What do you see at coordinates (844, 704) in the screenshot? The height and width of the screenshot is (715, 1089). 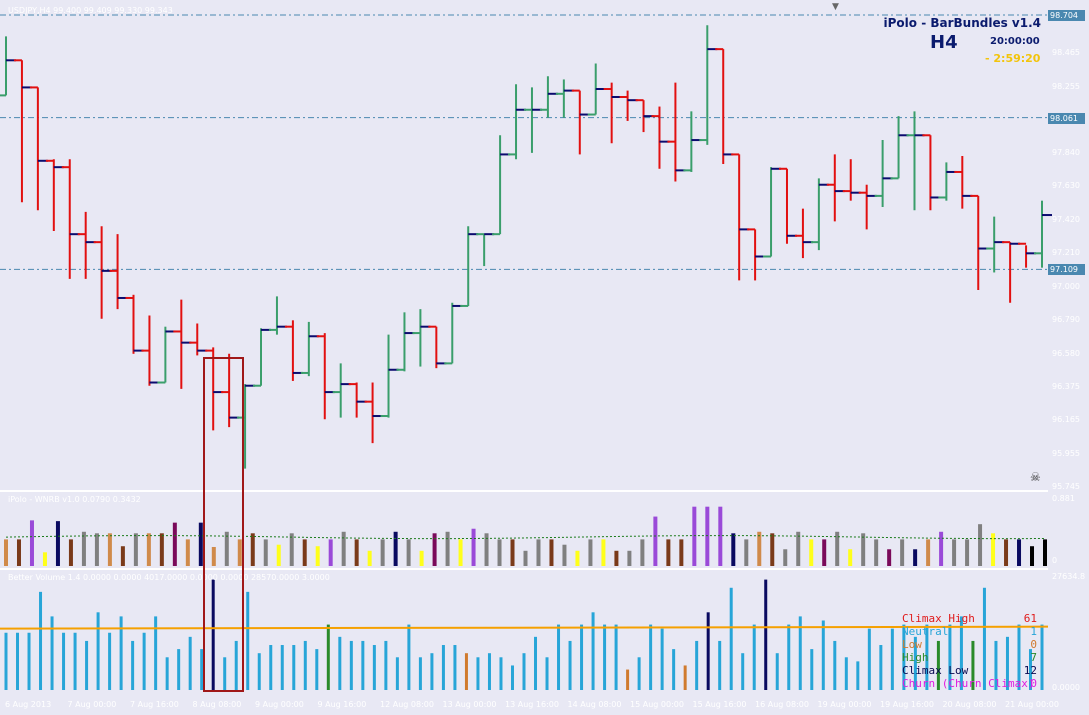 I see `time-axis-label: 19 Aug 00:00` at bounding box center [844, 704].